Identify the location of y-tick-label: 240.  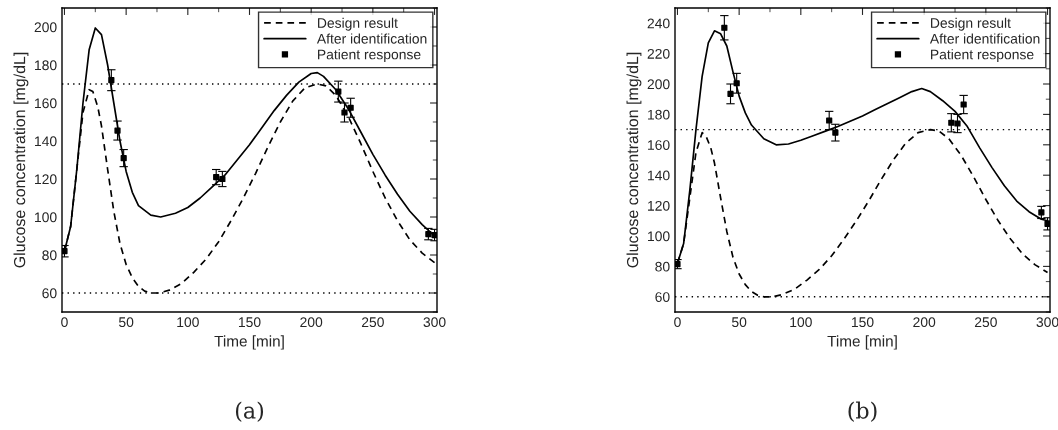
(658, 23).